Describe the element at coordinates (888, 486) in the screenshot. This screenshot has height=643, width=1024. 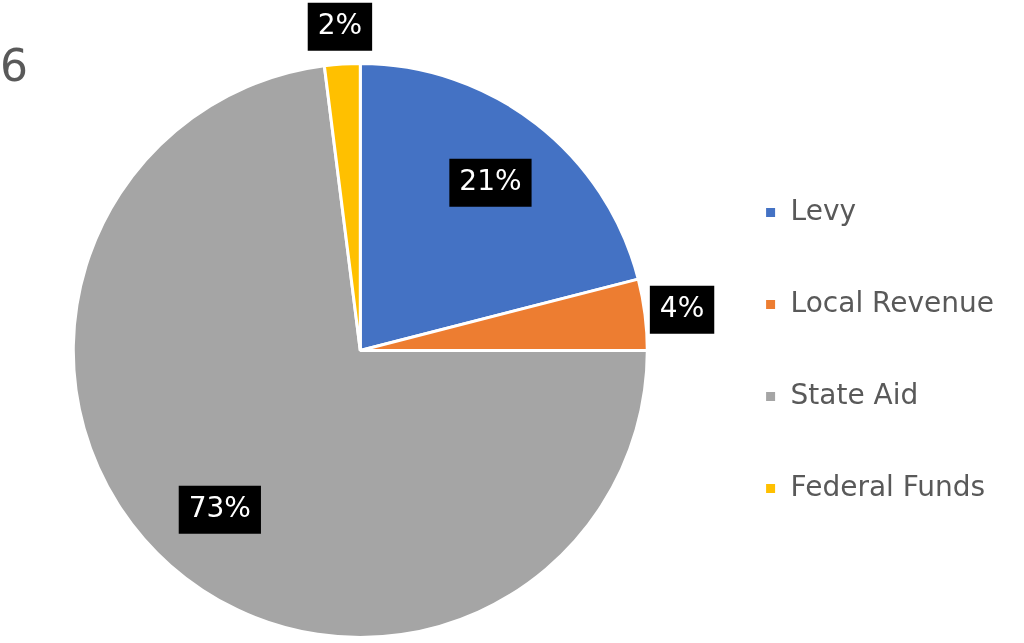
I see `legend-label: Federal Funds` at that location.